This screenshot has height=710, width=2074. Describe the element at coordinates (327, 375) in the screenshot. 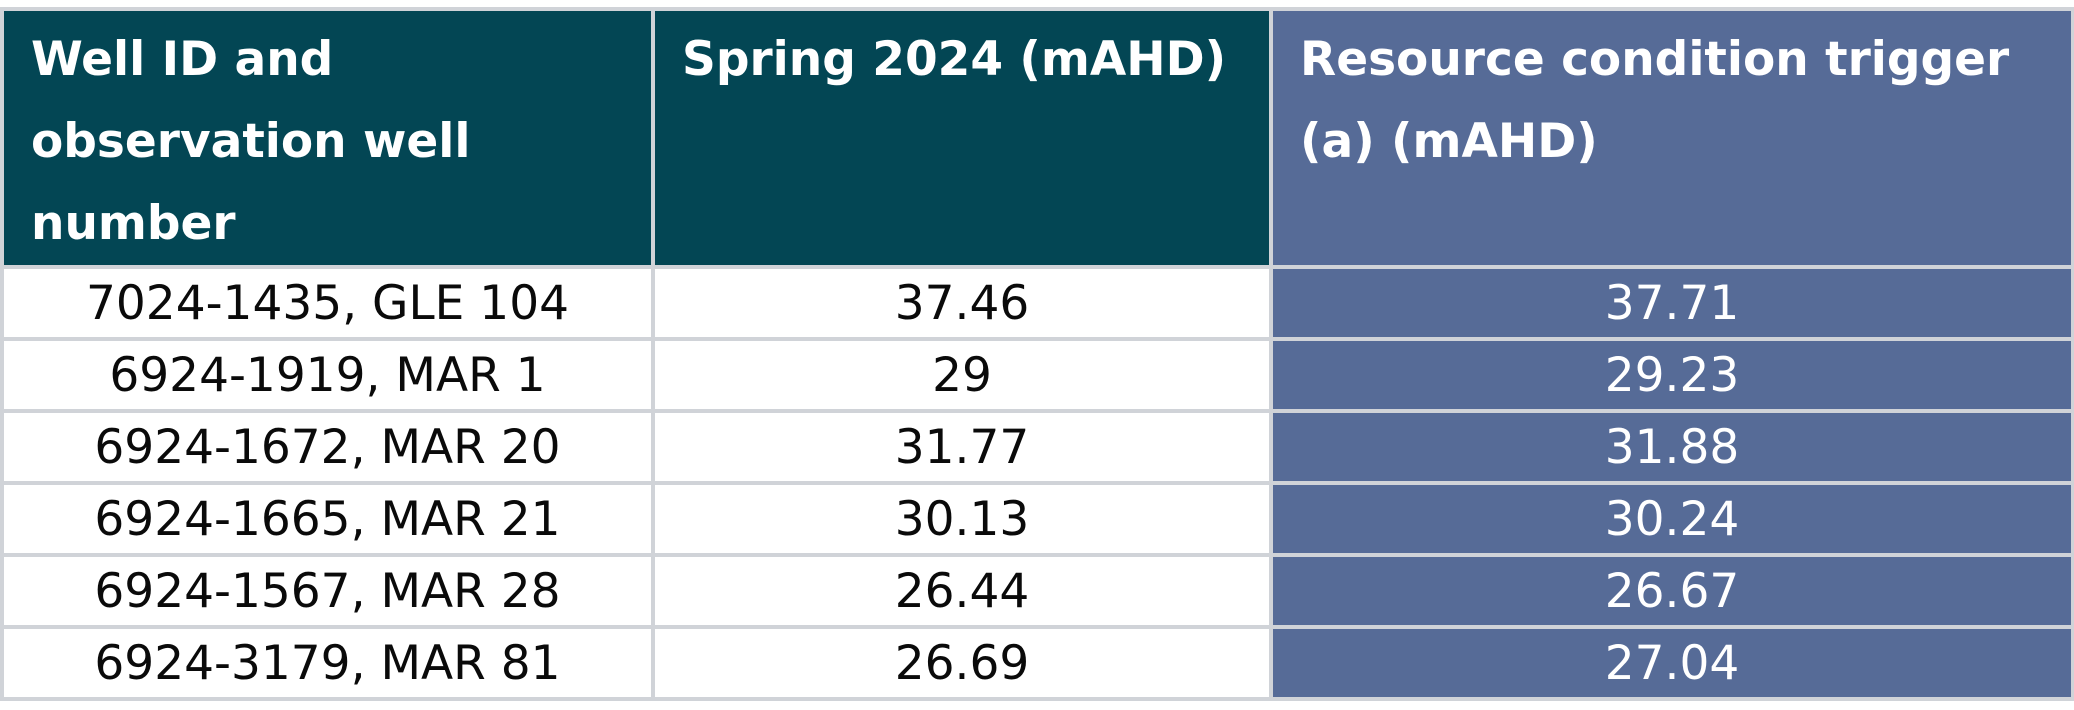

I see `cell-well-id: 6924-1919, MAR 1` at that location.